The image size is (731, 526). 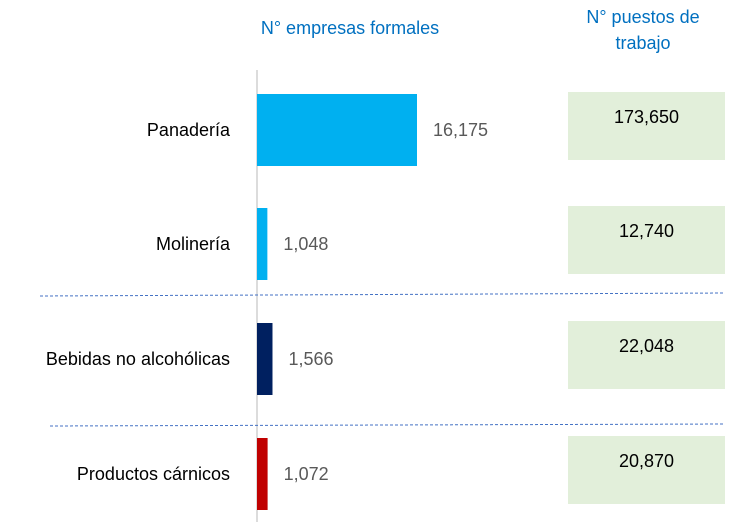 What do you see at coordinates (643, 30) in the screenshot?
I see `column-title: N° puestos de trabajo` at bounding box center [643, 30].